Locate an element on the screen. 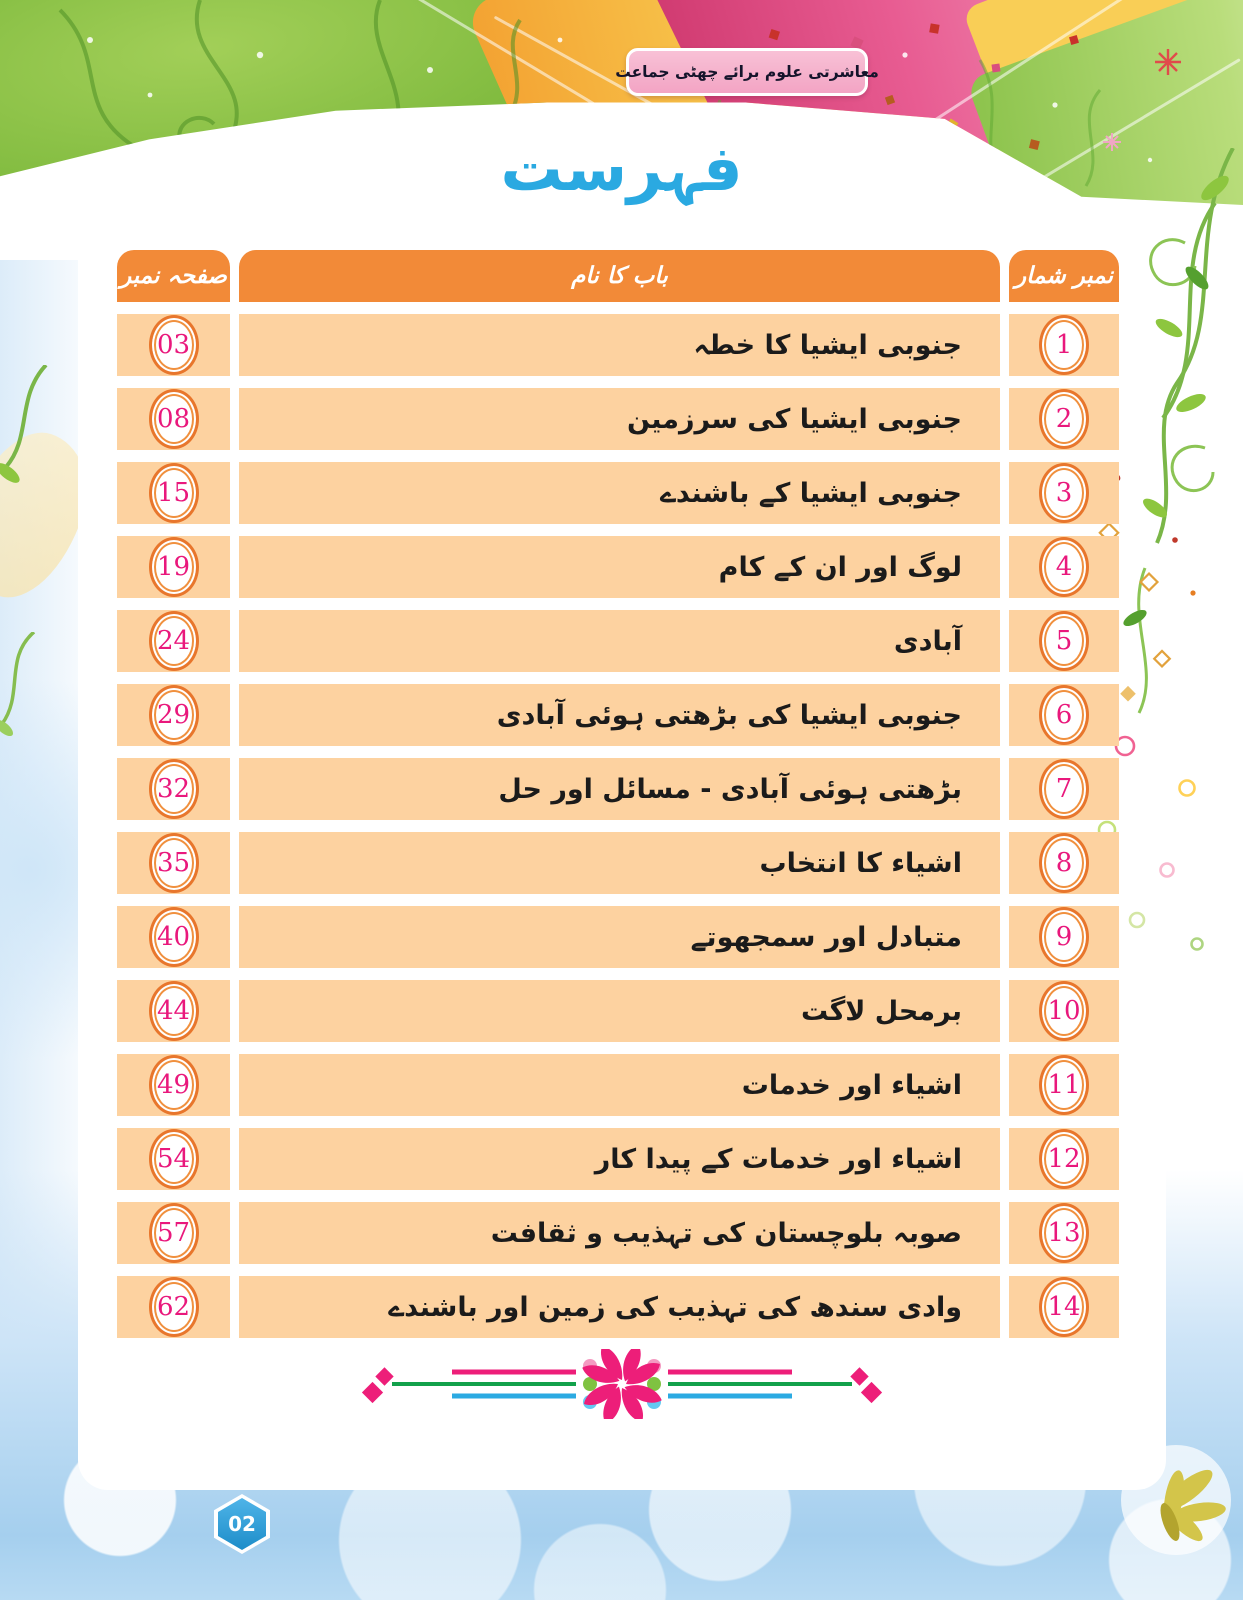  page-number: 24 is located at coordinates (173, 641).